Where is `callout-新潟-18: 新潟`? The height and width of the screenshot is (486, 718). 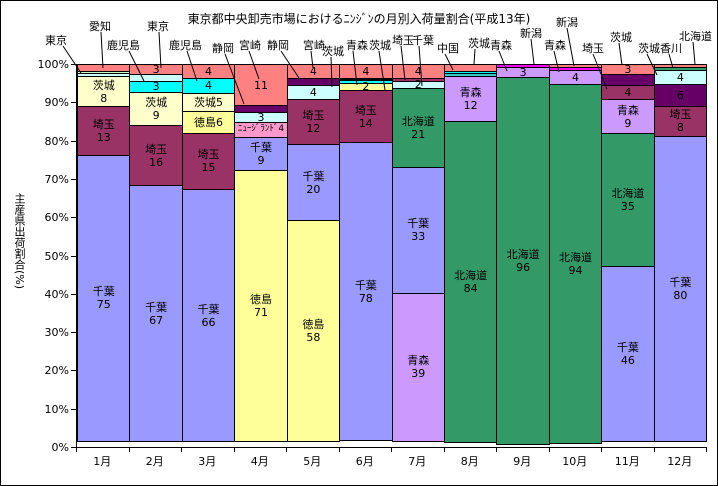
callout-新潟-18: 新潟 is located at coordinates (567, 22).